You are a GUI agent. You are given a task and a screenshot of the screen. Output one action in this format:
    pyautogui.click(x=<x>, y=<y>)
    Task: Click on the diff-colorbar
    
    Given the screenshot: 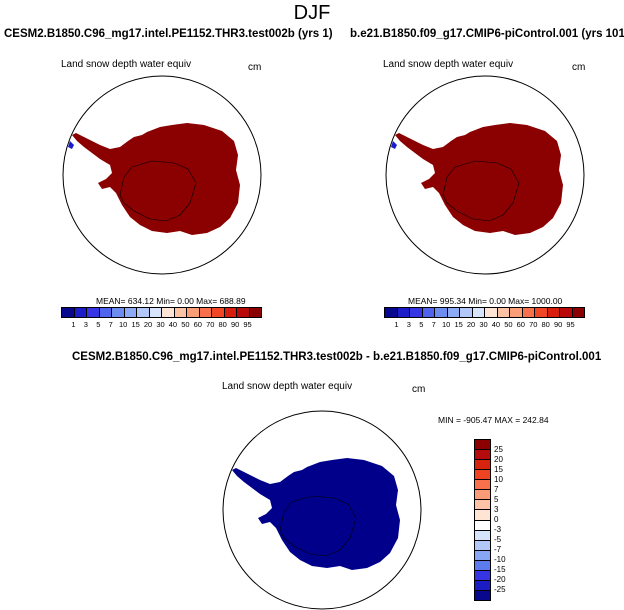 What is the action you would take?
    pyautogui.click(x=482, y=520)
    